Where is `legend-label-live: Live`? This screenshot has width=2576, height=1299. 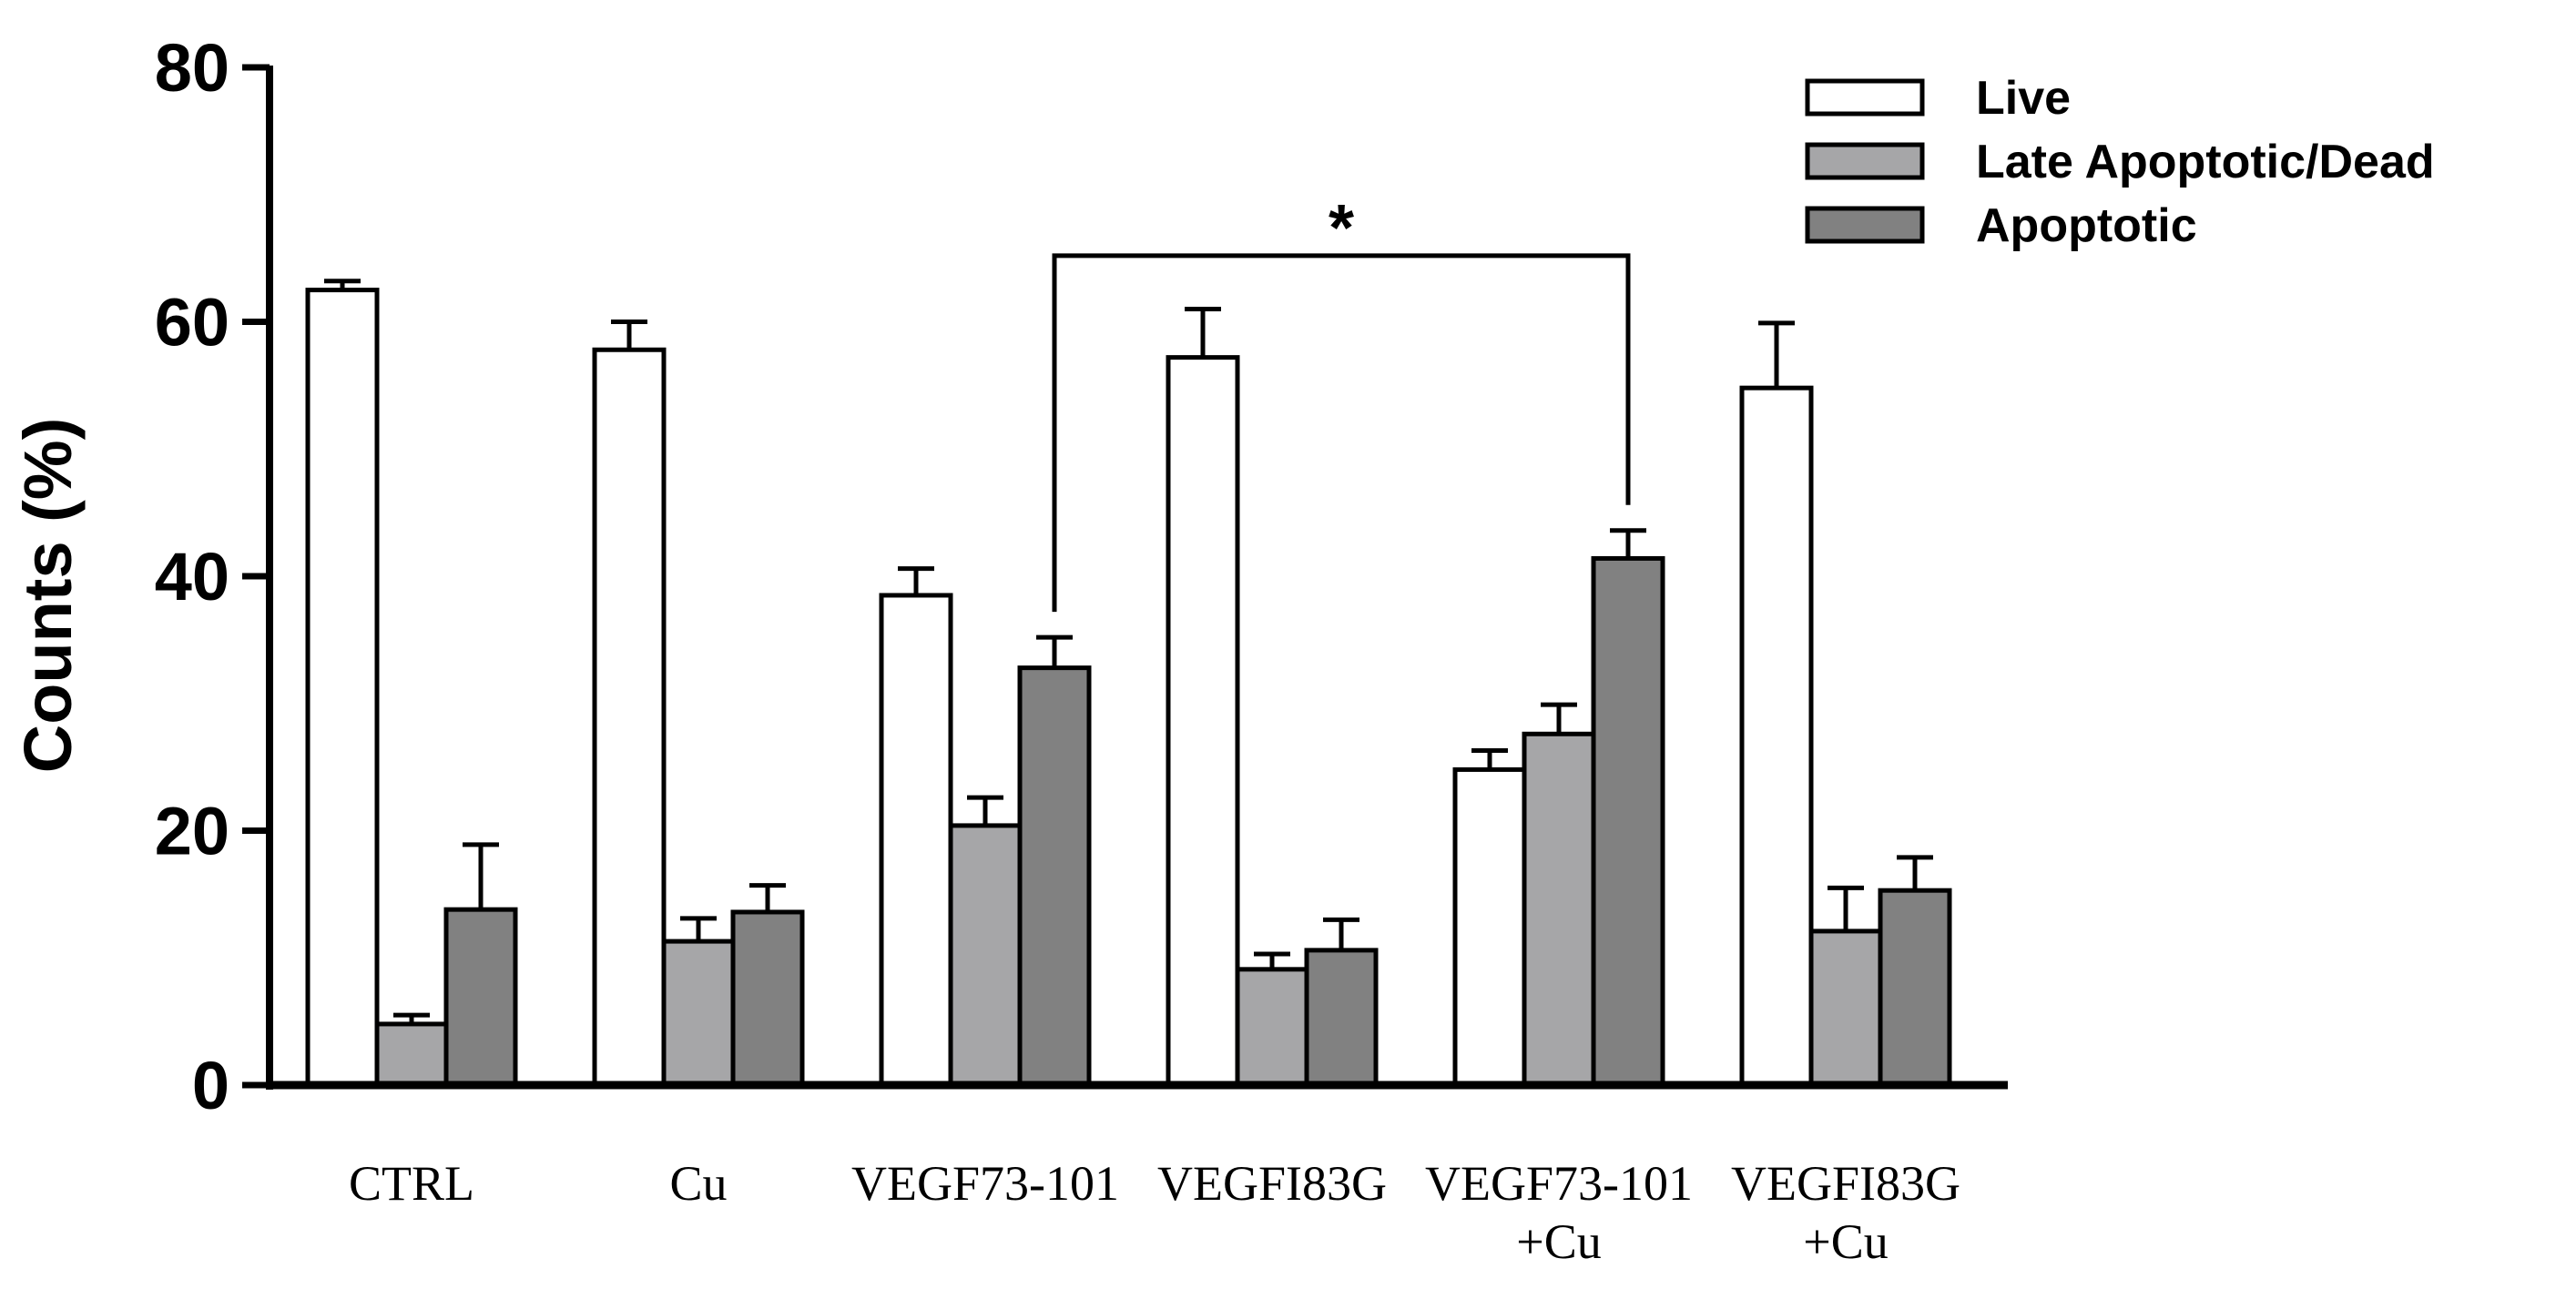
legend-label-live: Live is located at coordinates (2023, 99).